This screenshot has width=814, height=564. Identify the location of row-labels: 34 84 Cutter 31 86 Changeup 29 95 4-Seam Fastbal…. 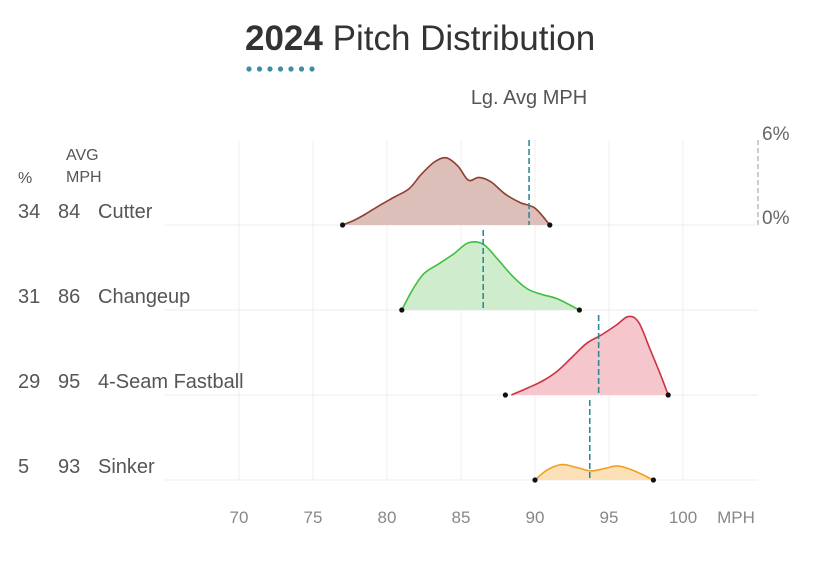
(131, 339).